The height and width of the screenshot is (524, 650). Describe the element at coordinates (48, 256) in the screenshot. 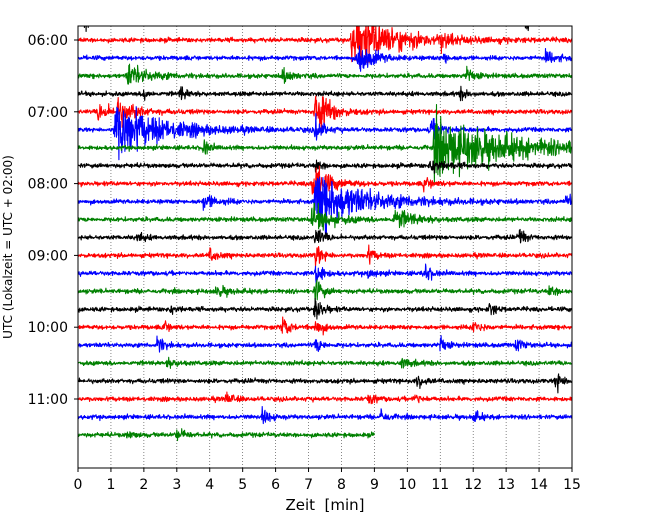

I see `y-tick-label: 09:00` at that location.